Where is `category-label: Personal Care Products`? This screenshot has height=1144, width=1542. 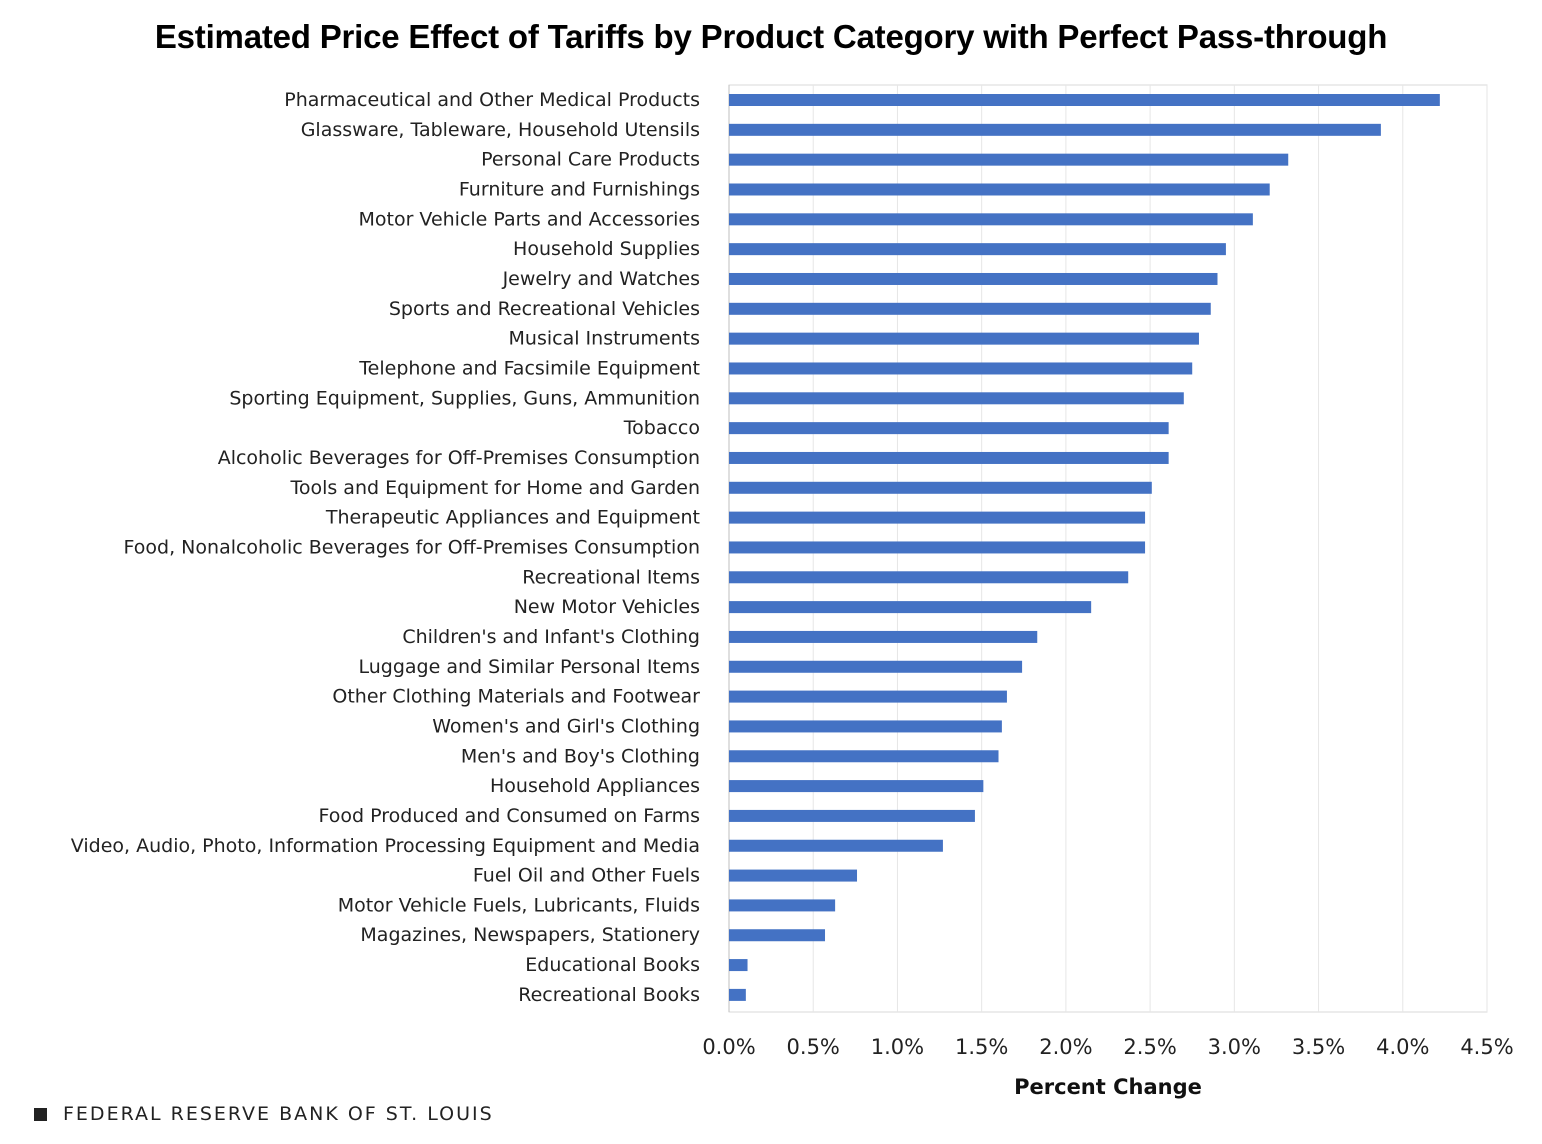 category-label: Personal Care Products is located at coordinates (590, 160).